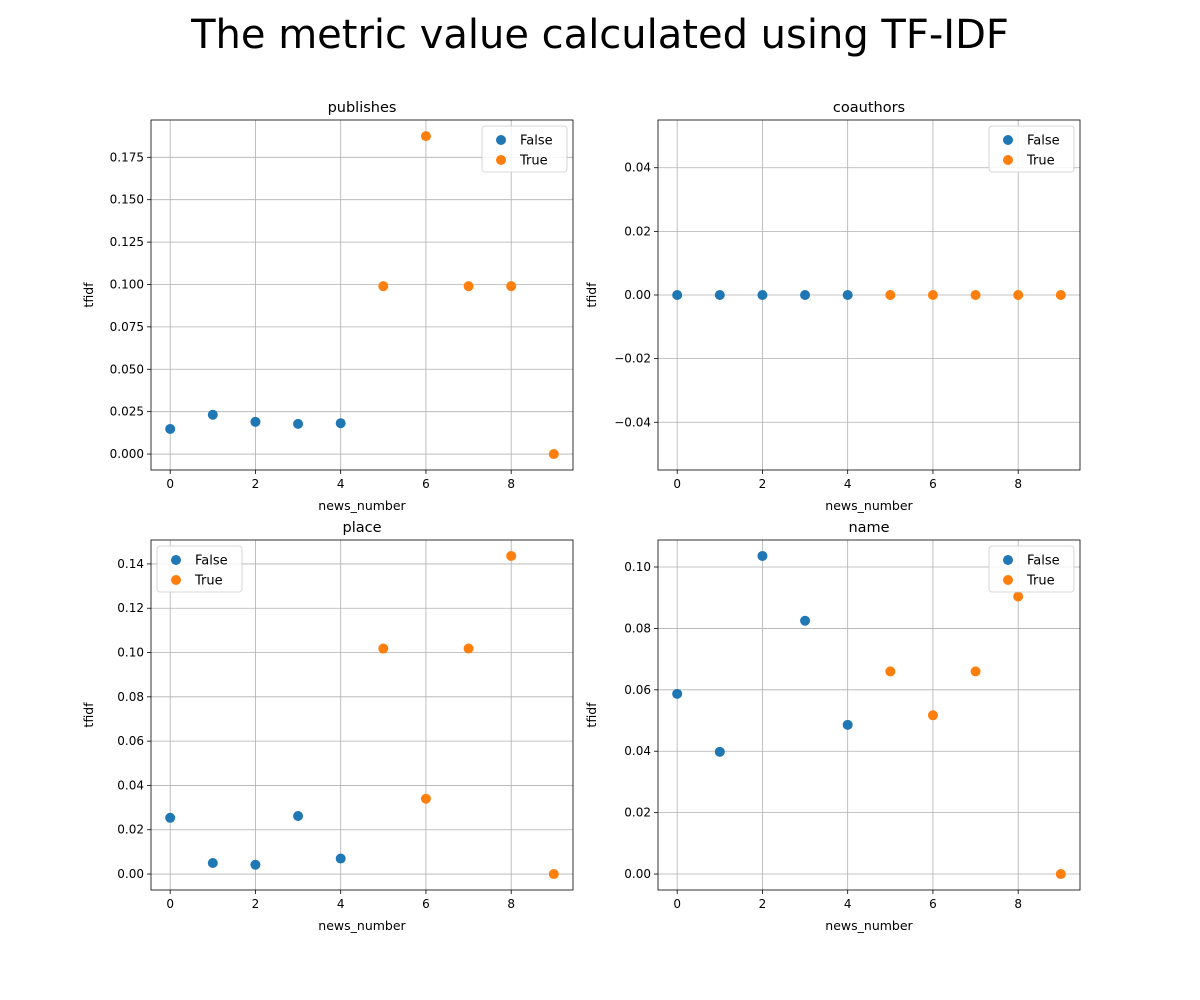 The image size is (1200, 1000). I want to click on y-tick-label: 0.125, so click(127, 242).